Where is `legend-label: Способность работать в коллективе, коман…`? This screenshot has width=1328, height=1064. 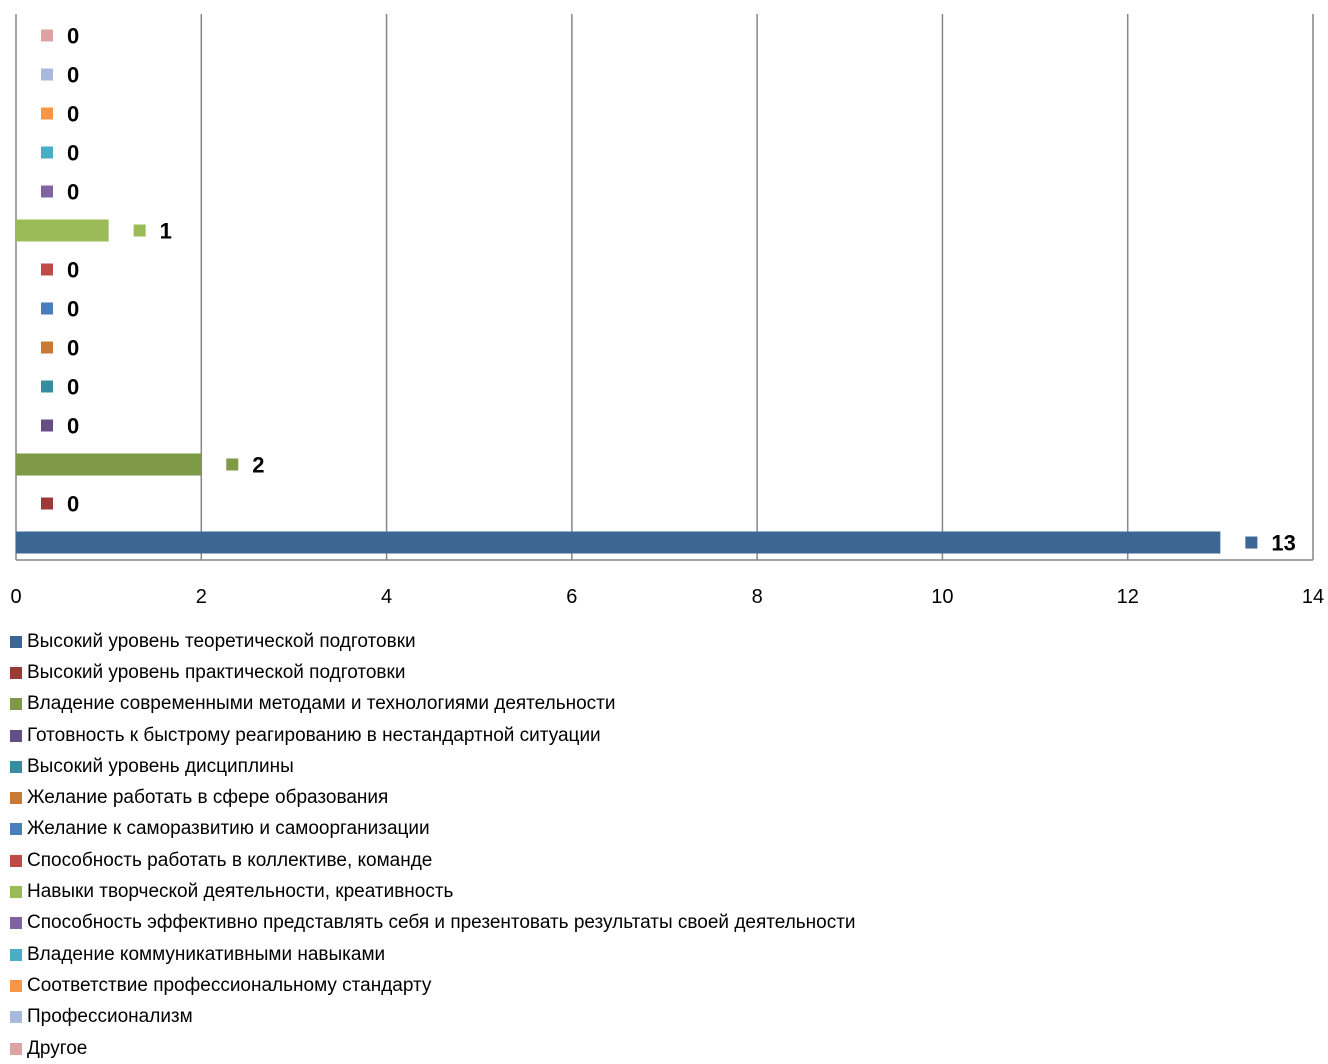 legend-label: Способность работать в коллективе, коман… is located at coordinates (230, 860).